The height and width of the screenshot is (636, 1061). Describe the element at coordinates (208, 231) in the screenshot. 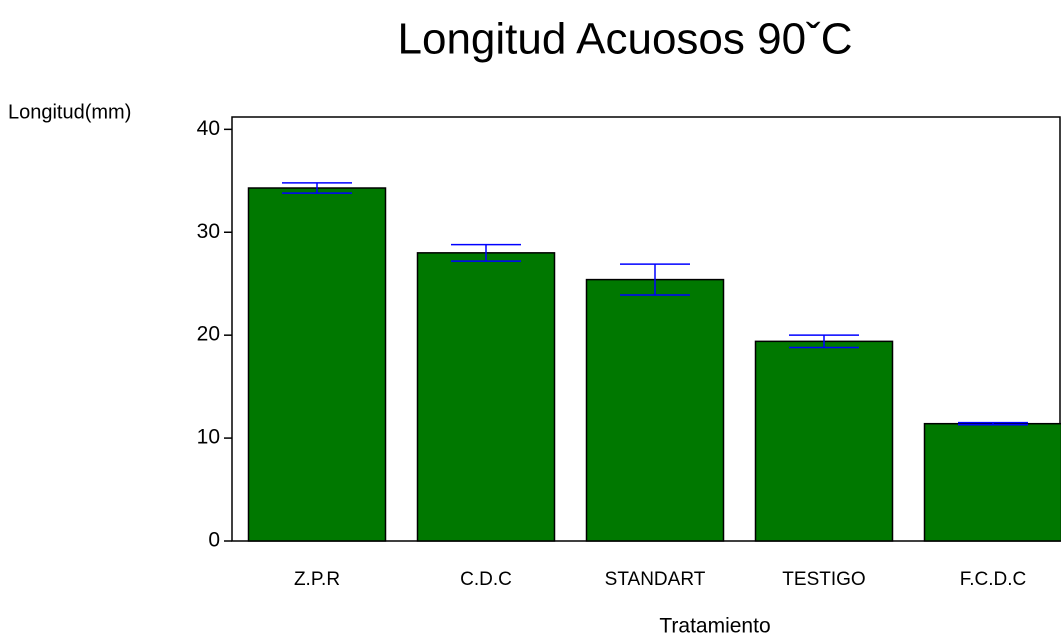

I see `y-tick-label: 30` at that location.